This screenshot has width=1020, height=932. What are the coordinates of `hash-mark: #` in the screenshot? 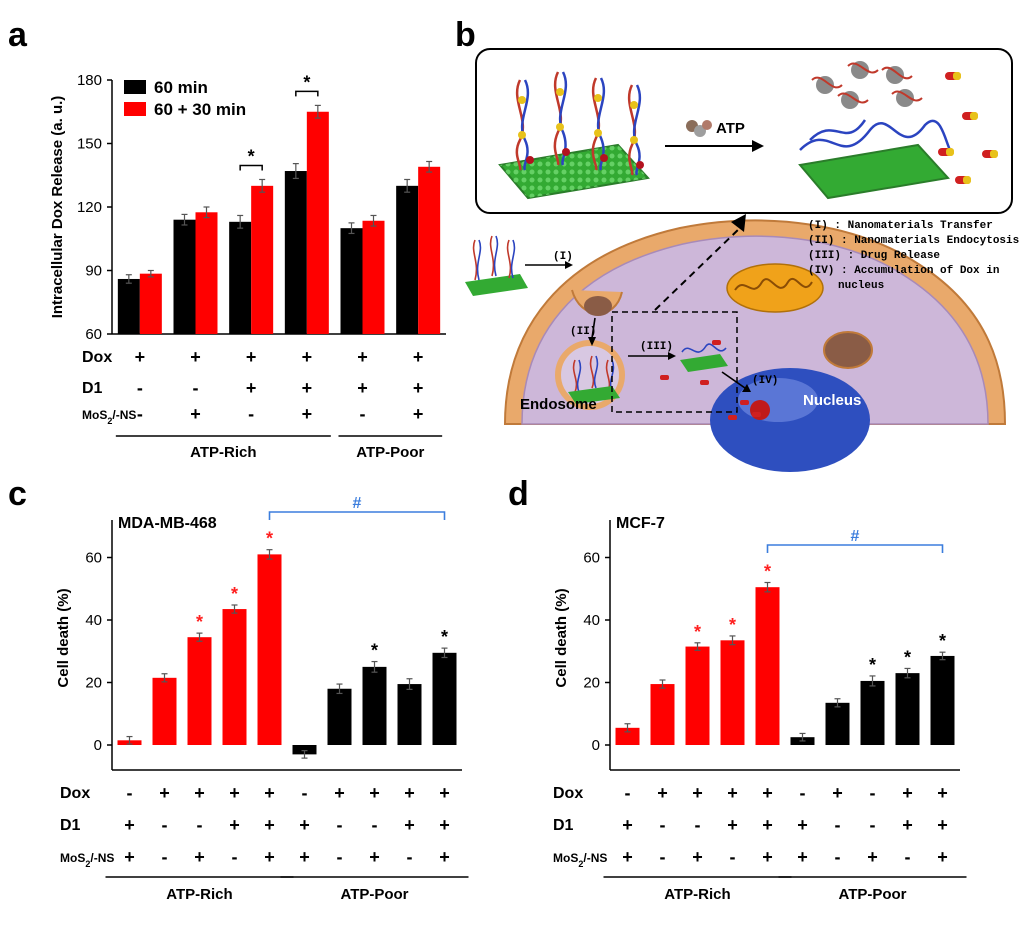 It's located at (855, 536).